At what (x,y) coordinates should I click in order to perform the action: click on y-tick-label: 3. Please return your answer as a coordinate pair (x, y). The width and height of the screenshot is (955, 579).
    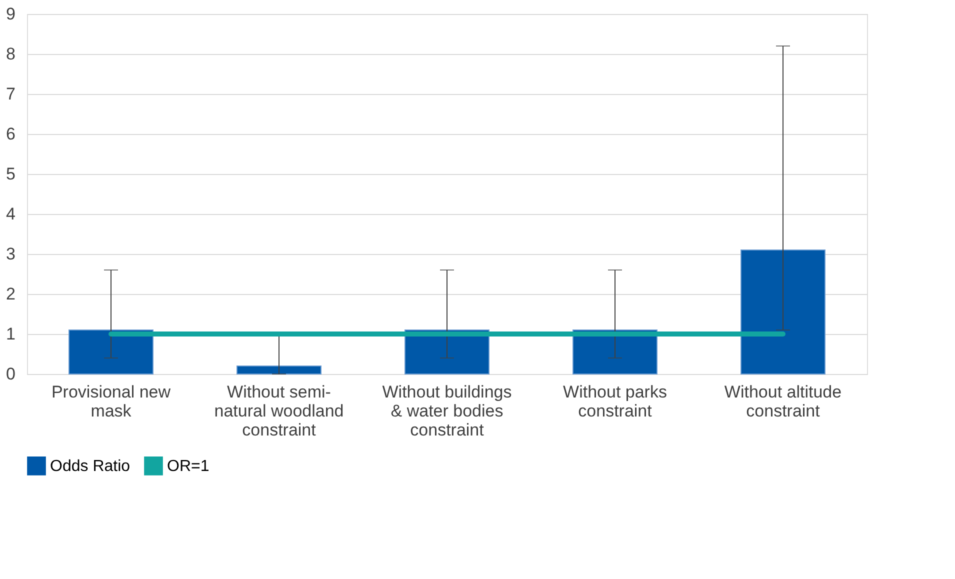
    Looking at the image, I should click on (11, 254).